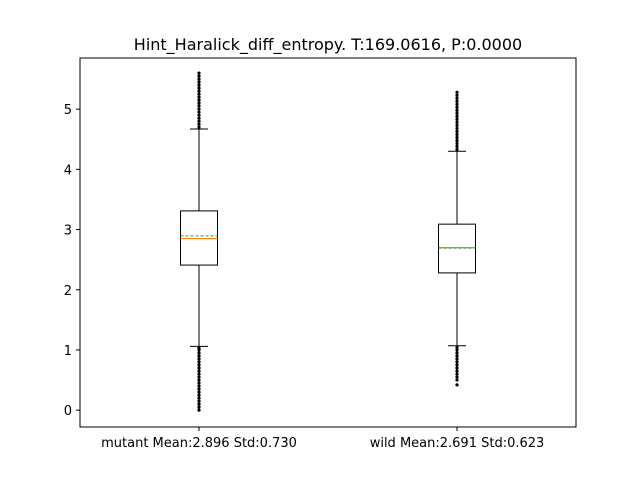  What do you see at coordinates (68, 170) in the screenshot?
I see `y-tick-label: 4` at bounding box center [68, 170].